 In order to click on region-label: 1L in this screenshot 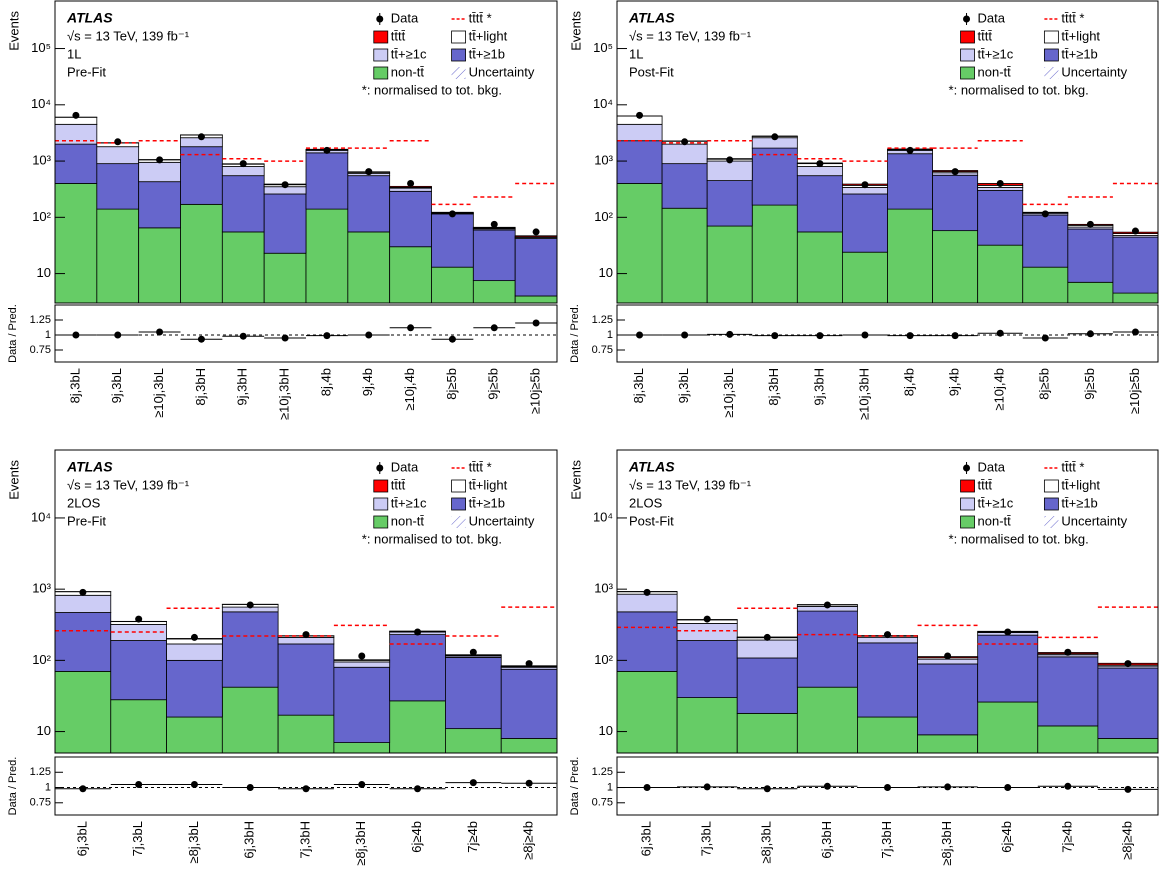, I will do `click(636, 53)`.